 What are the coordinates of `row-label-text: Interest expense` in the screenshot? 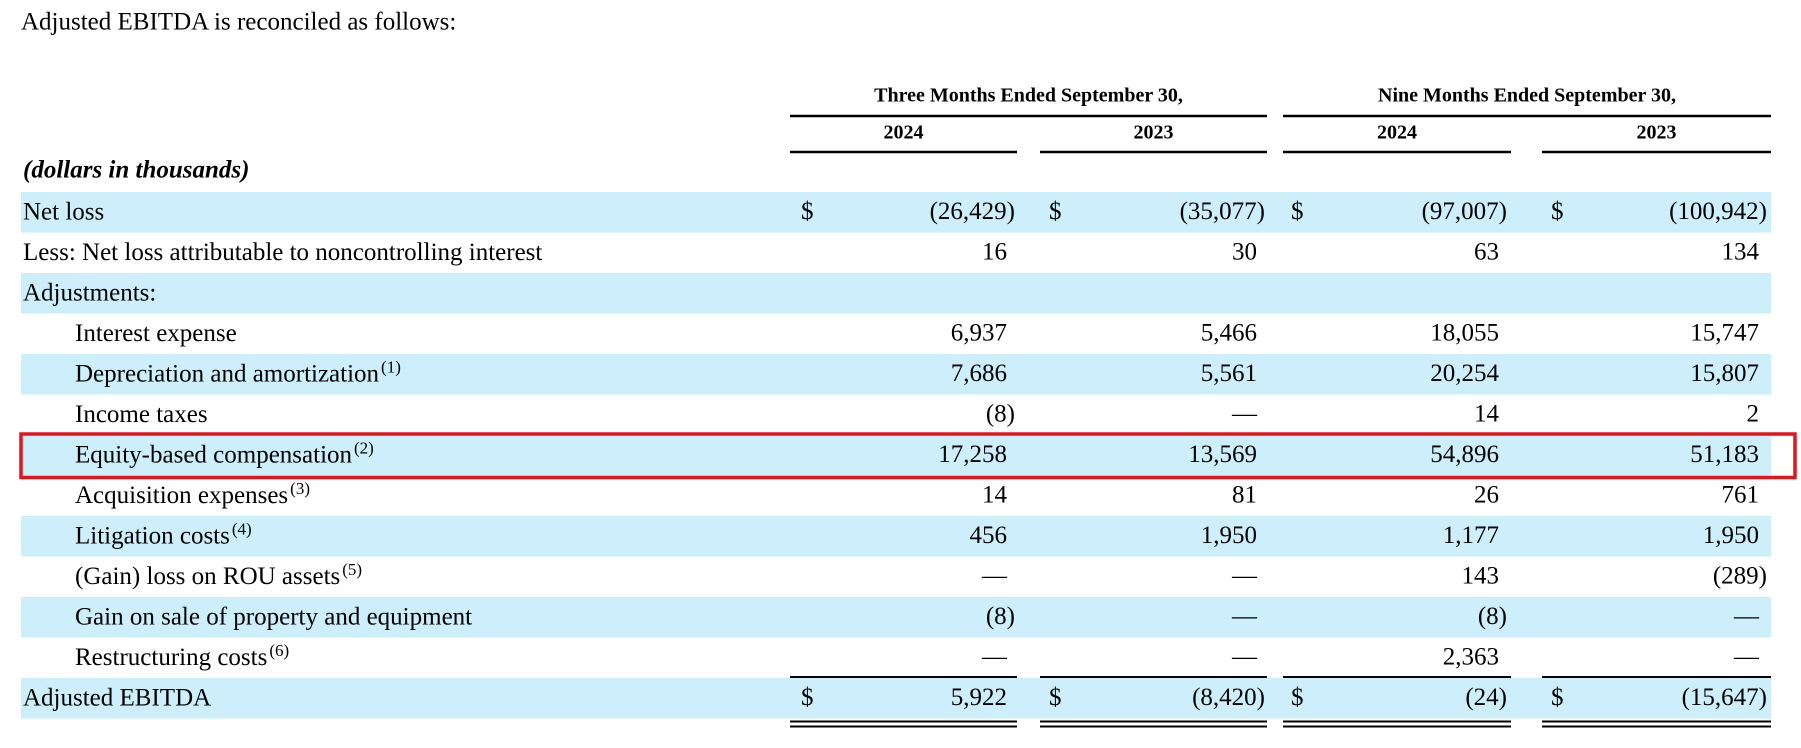 It's located at (156, 332).